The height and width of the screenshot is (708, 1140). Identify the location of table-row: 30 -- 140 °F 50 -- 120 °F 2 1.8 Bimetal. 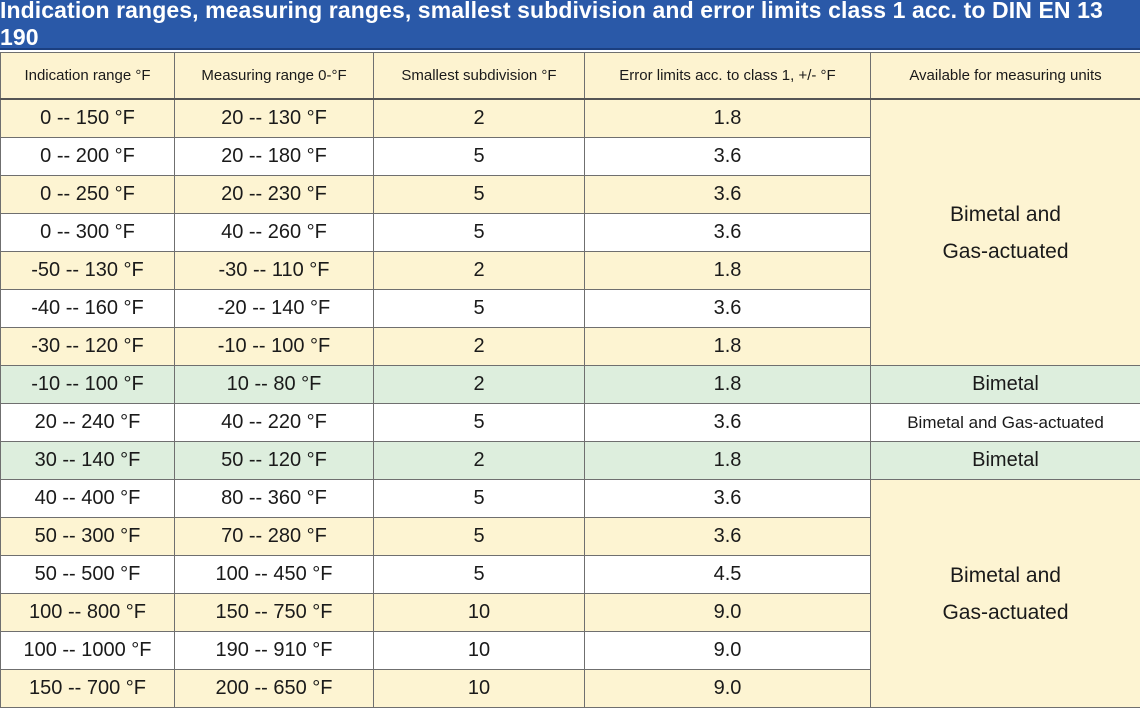
(570, 461).